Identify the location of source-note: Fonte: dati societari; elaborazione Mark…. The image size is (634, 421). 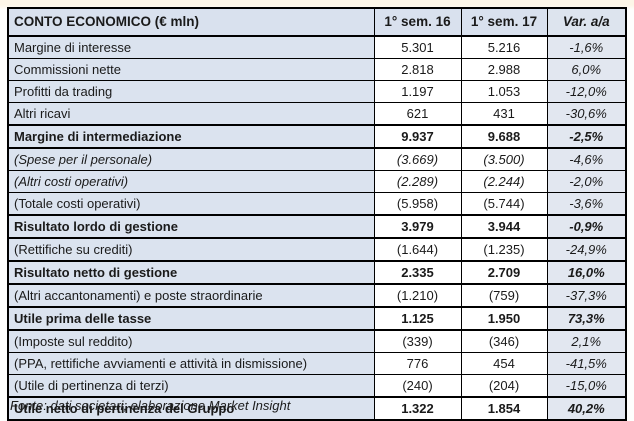
(150, 405).